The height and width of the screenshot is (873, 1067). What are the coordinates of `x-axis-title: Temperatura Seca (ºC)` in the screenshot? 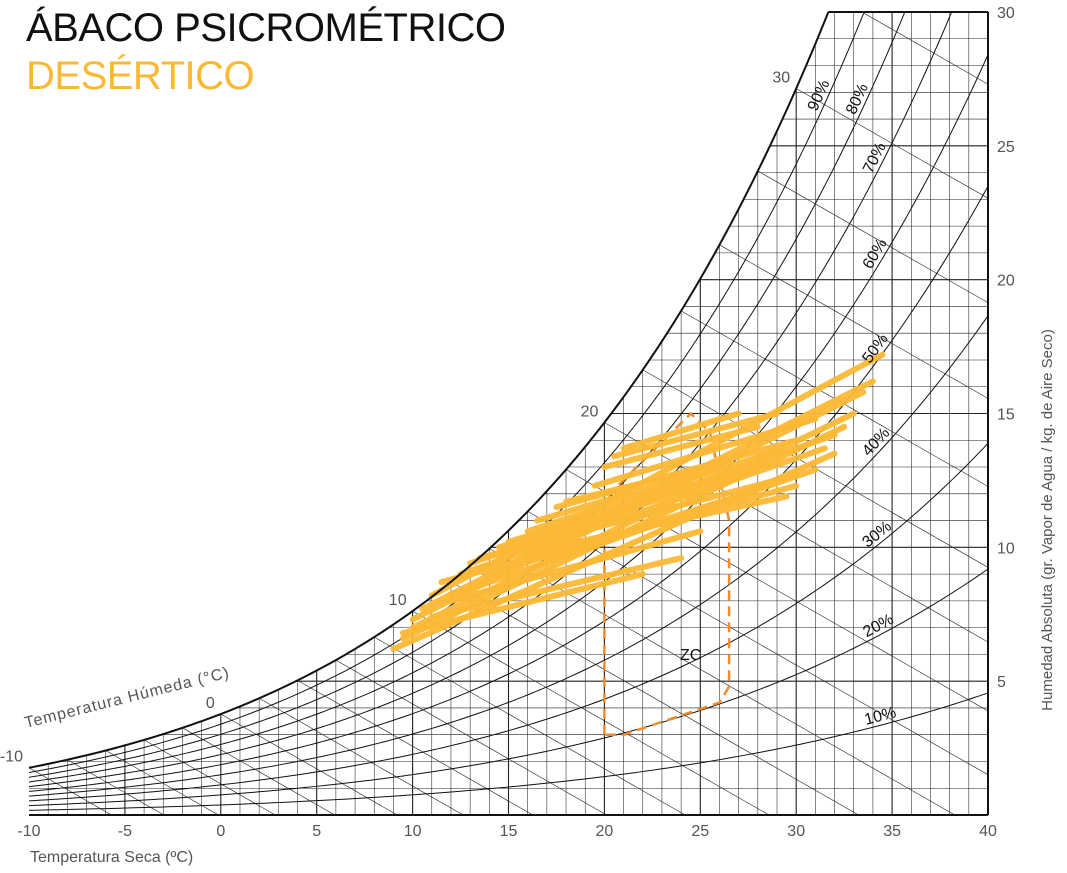 It's located at (111, 857).